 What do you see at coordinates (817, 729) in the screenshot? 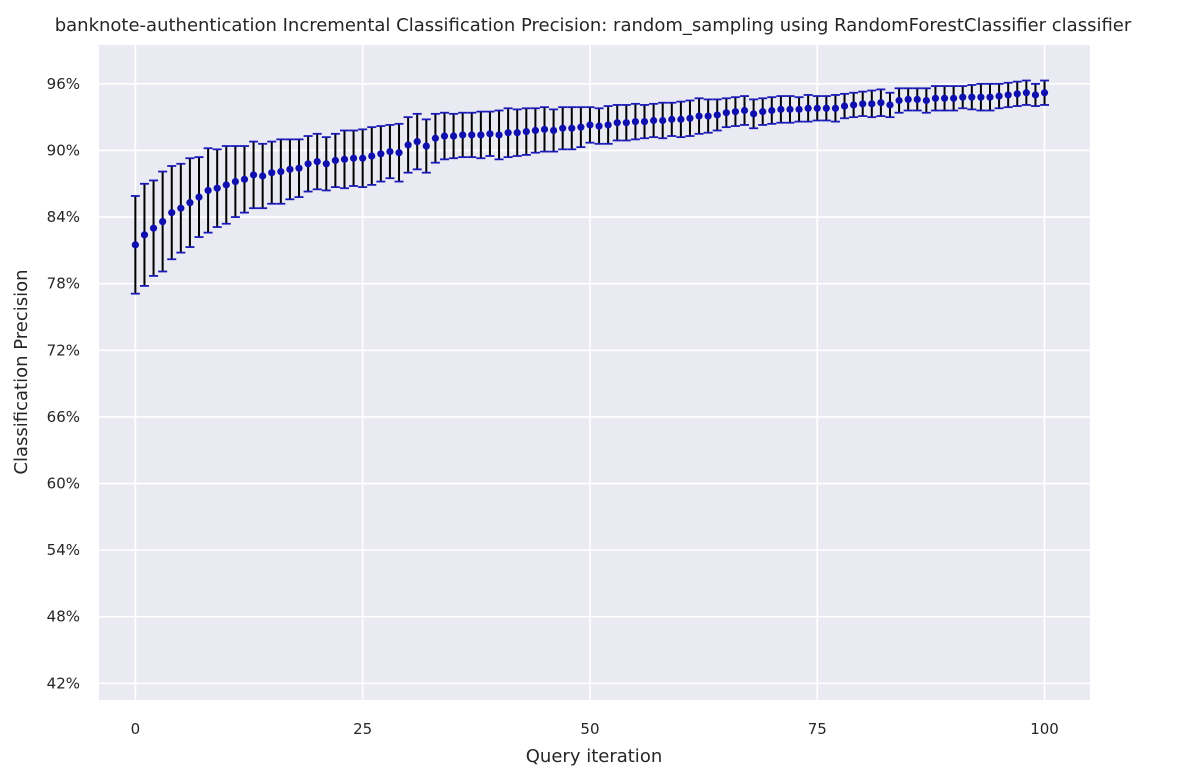
I see `x-tick-label: 75` at bounding box center [817, 729].